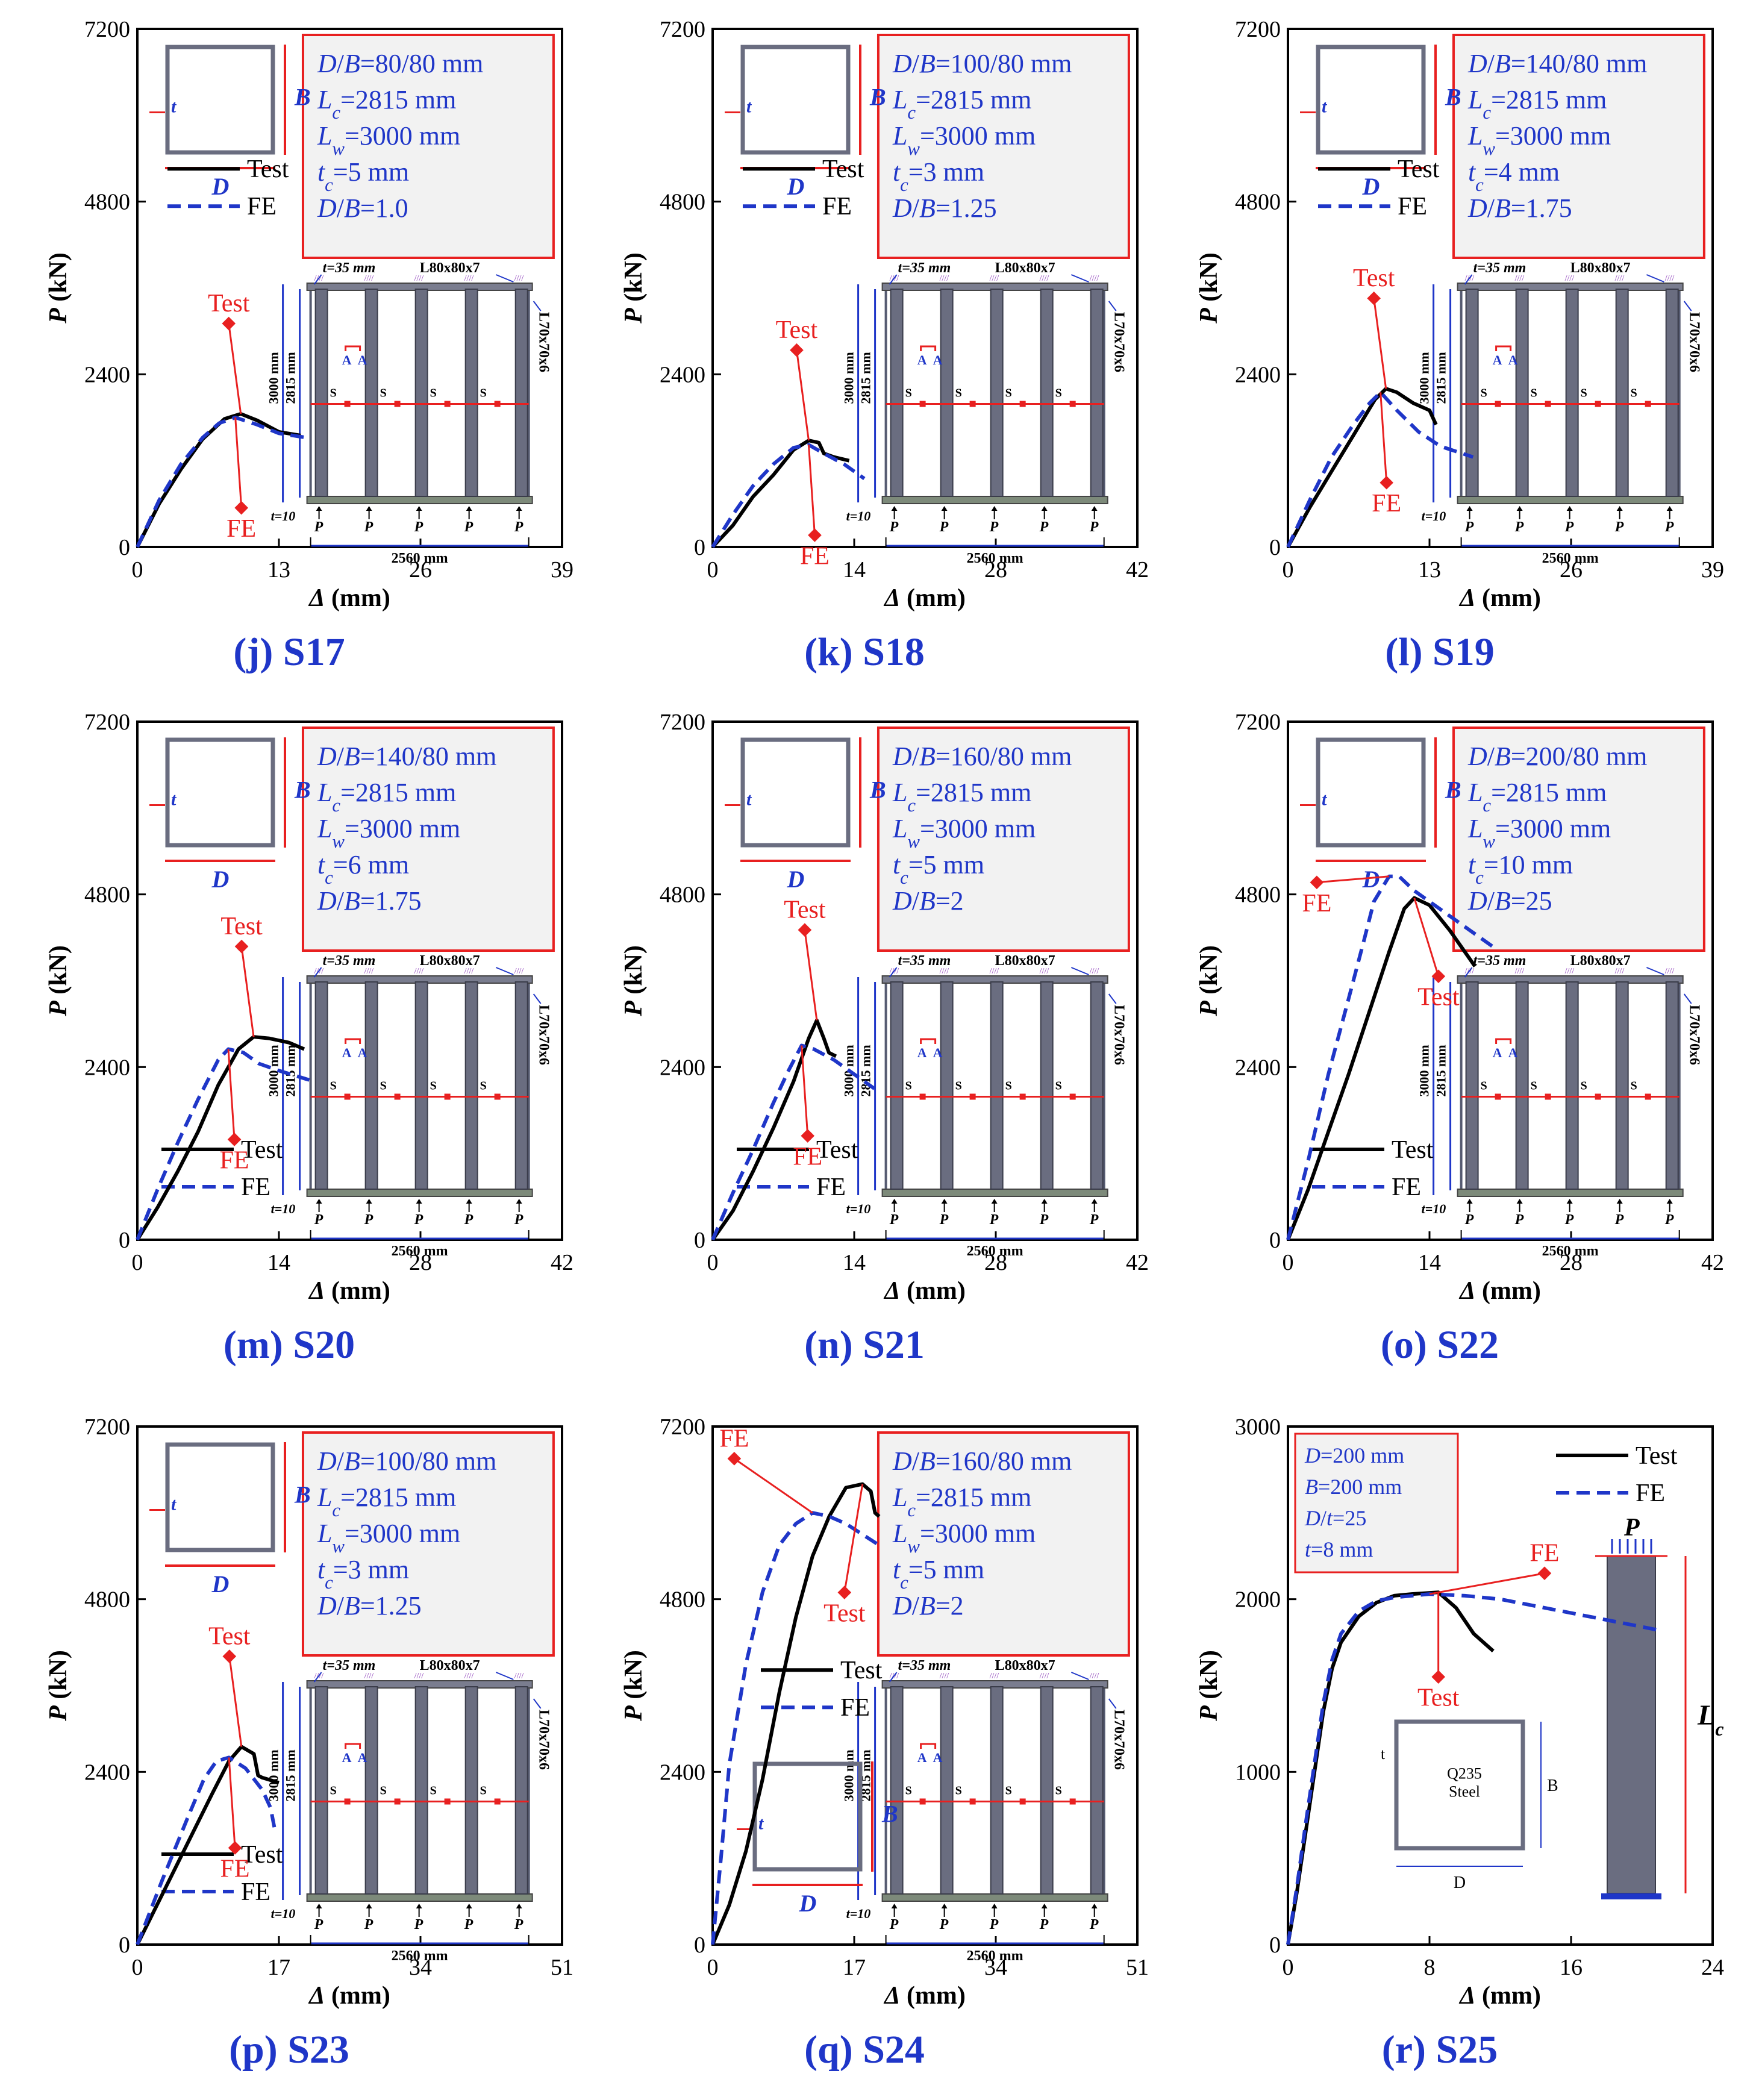 The width and height of the screenshot is (1753, 2100). Describe the element at coordinates (822, 1689) in the screenshot. I see `legend: Test FE` at that location.